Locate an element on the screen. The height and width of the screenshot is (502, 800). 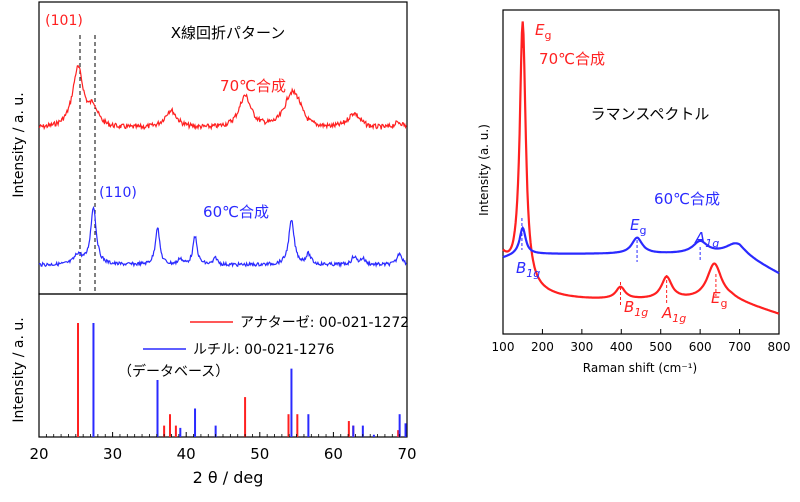
legend-label-rutile: ルチル: 00-021-1276 is located at coordinates (264, 350).